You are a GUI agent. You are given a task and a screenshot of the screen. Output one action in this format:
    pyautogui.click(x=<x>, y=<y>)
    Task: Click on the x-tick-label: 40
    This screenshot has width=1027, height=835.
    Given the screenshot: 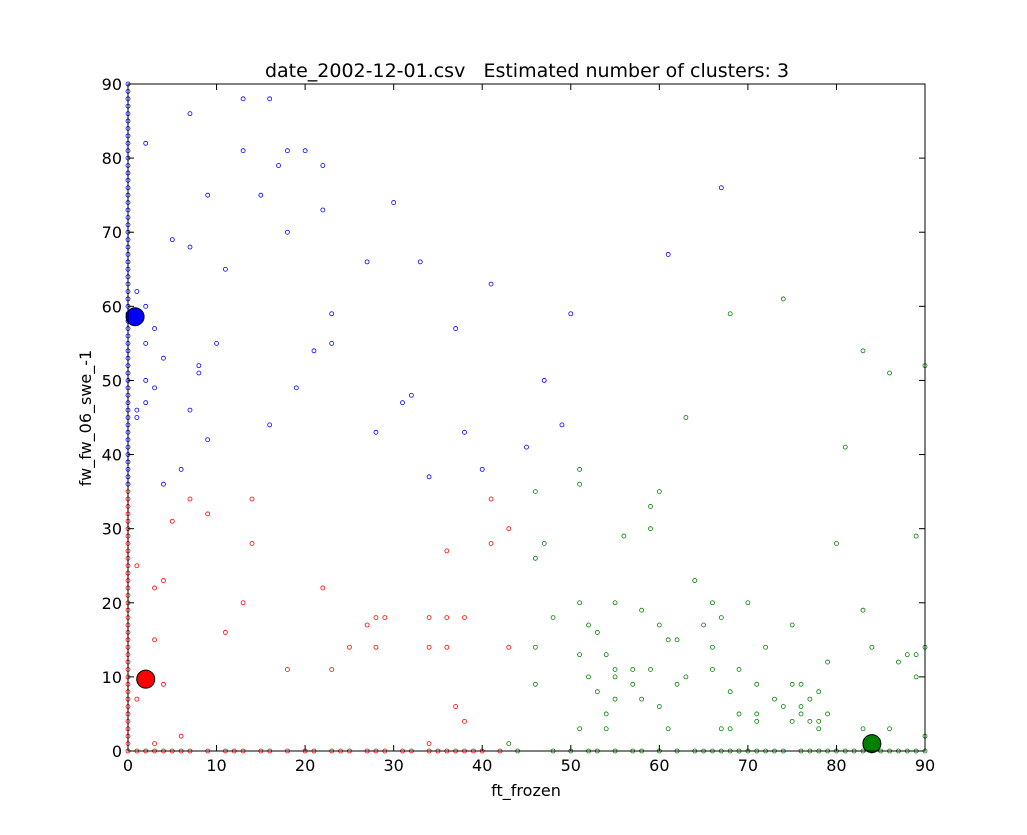 What is the action you would take?
    pyautogui.click(x=482, y=765)
    